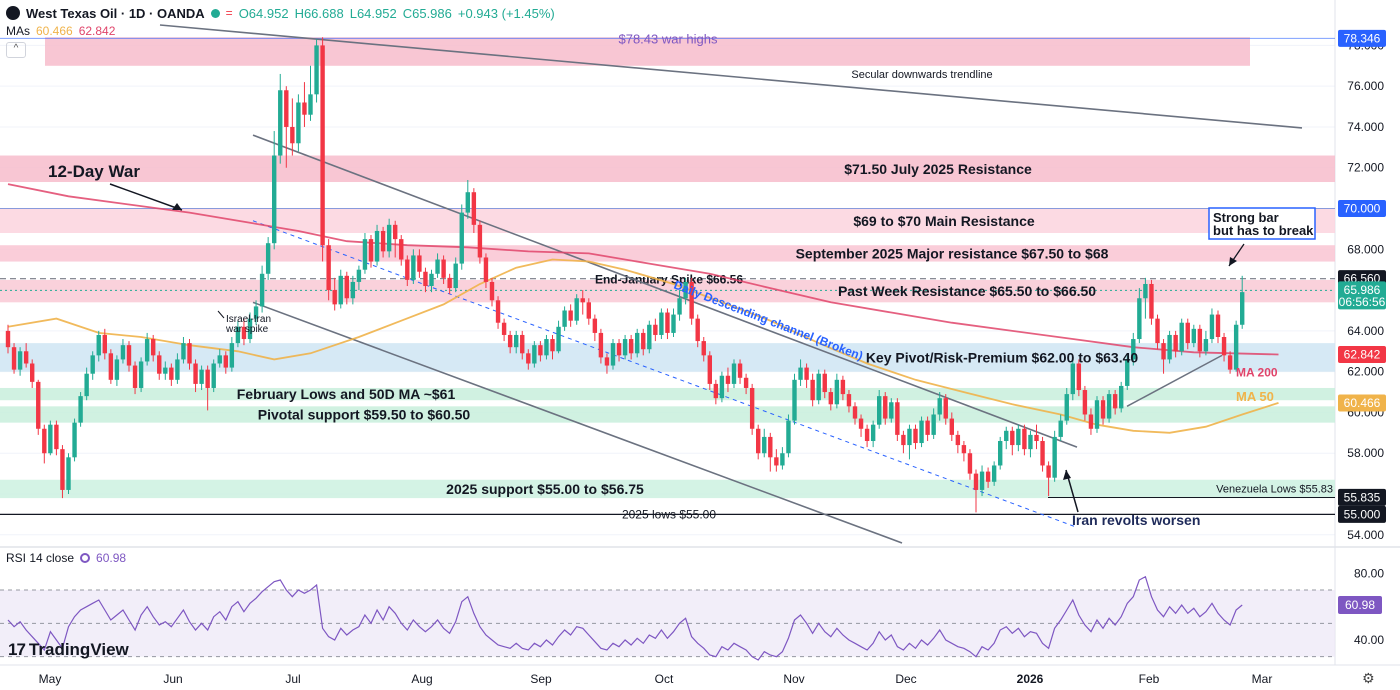 The image size is (1400, 690). Describe the element at coordinates (215, 13) in the screenshot. I see `market-status-icon` at that location.